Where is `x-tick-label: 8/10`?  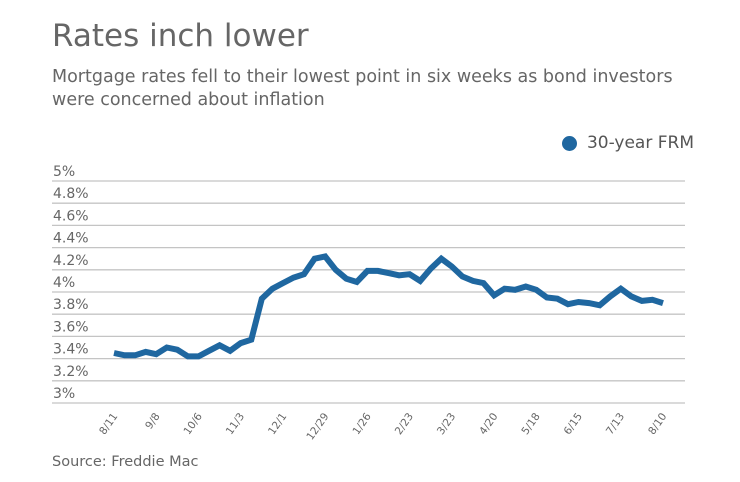 x-tick-label: 8/10 is located at coordinates (657, 424).